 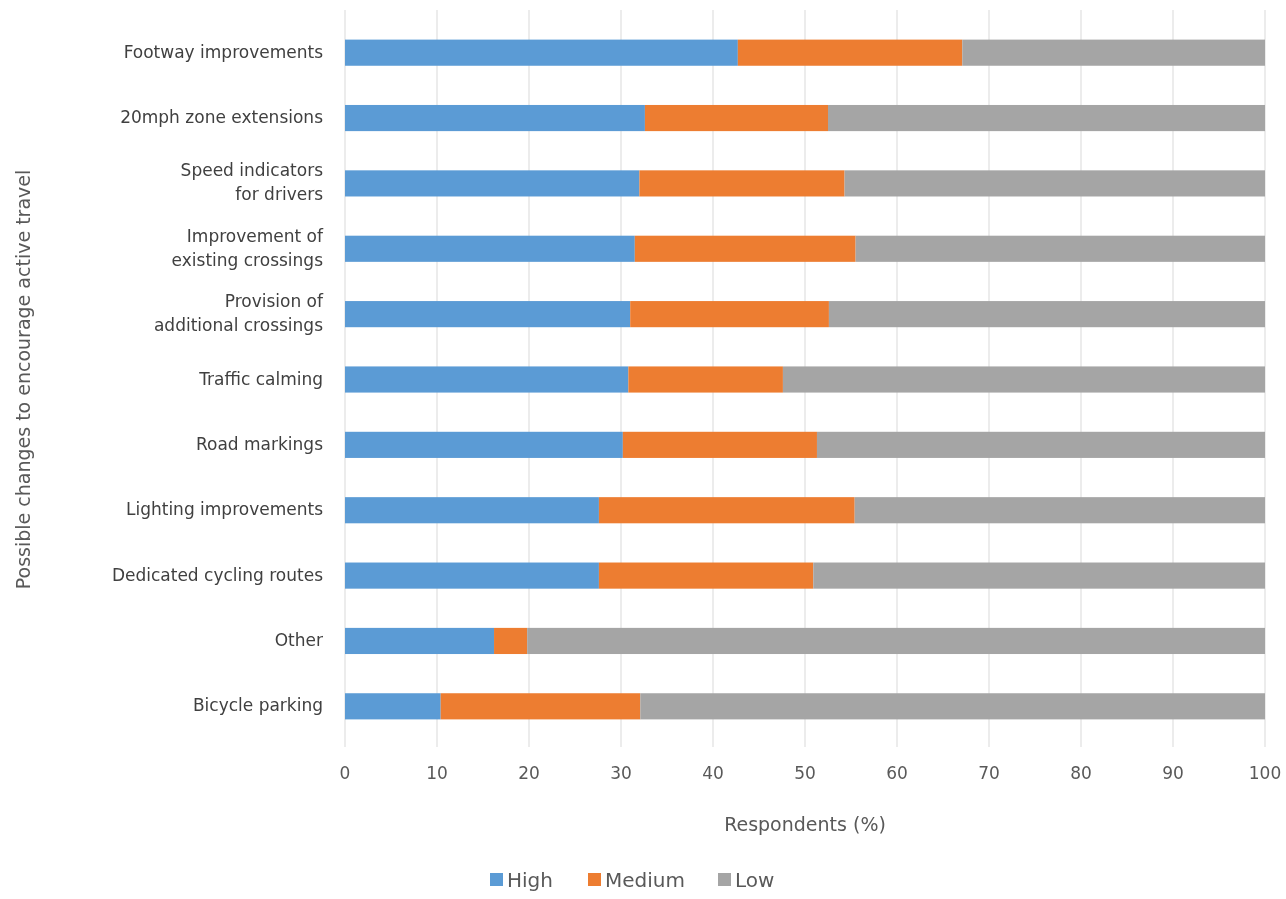 What do you see at coordinates (345, 773) in the screenshot?
I see `x-tick-label: 0` at bounding box center [345, 773].